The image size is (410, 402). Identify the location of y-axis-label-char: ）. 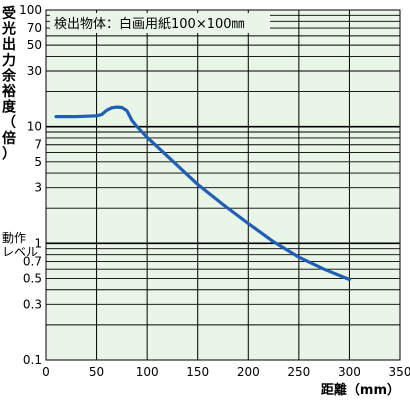
(9, 154).